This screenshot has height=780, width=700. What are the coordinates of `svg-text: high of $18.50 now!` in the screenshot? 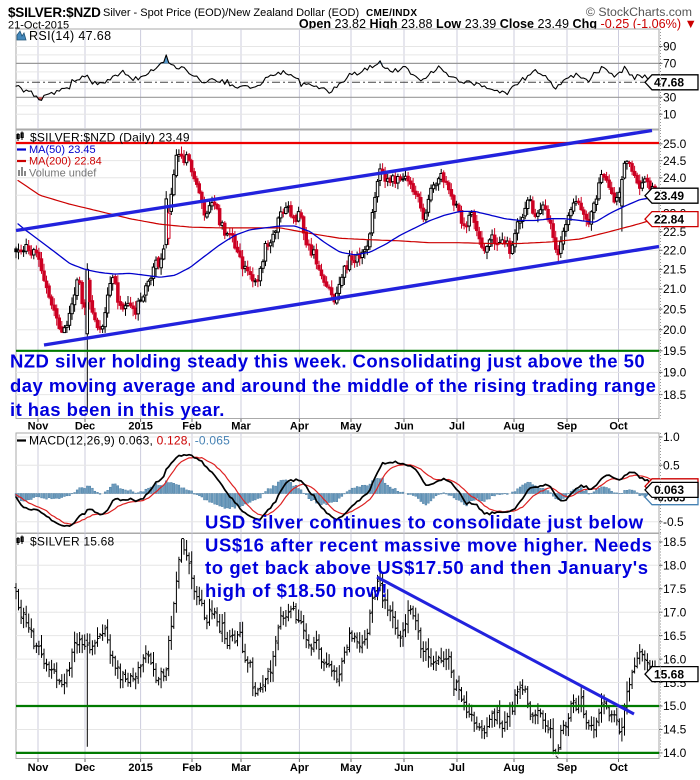 It's located at (296, 590).